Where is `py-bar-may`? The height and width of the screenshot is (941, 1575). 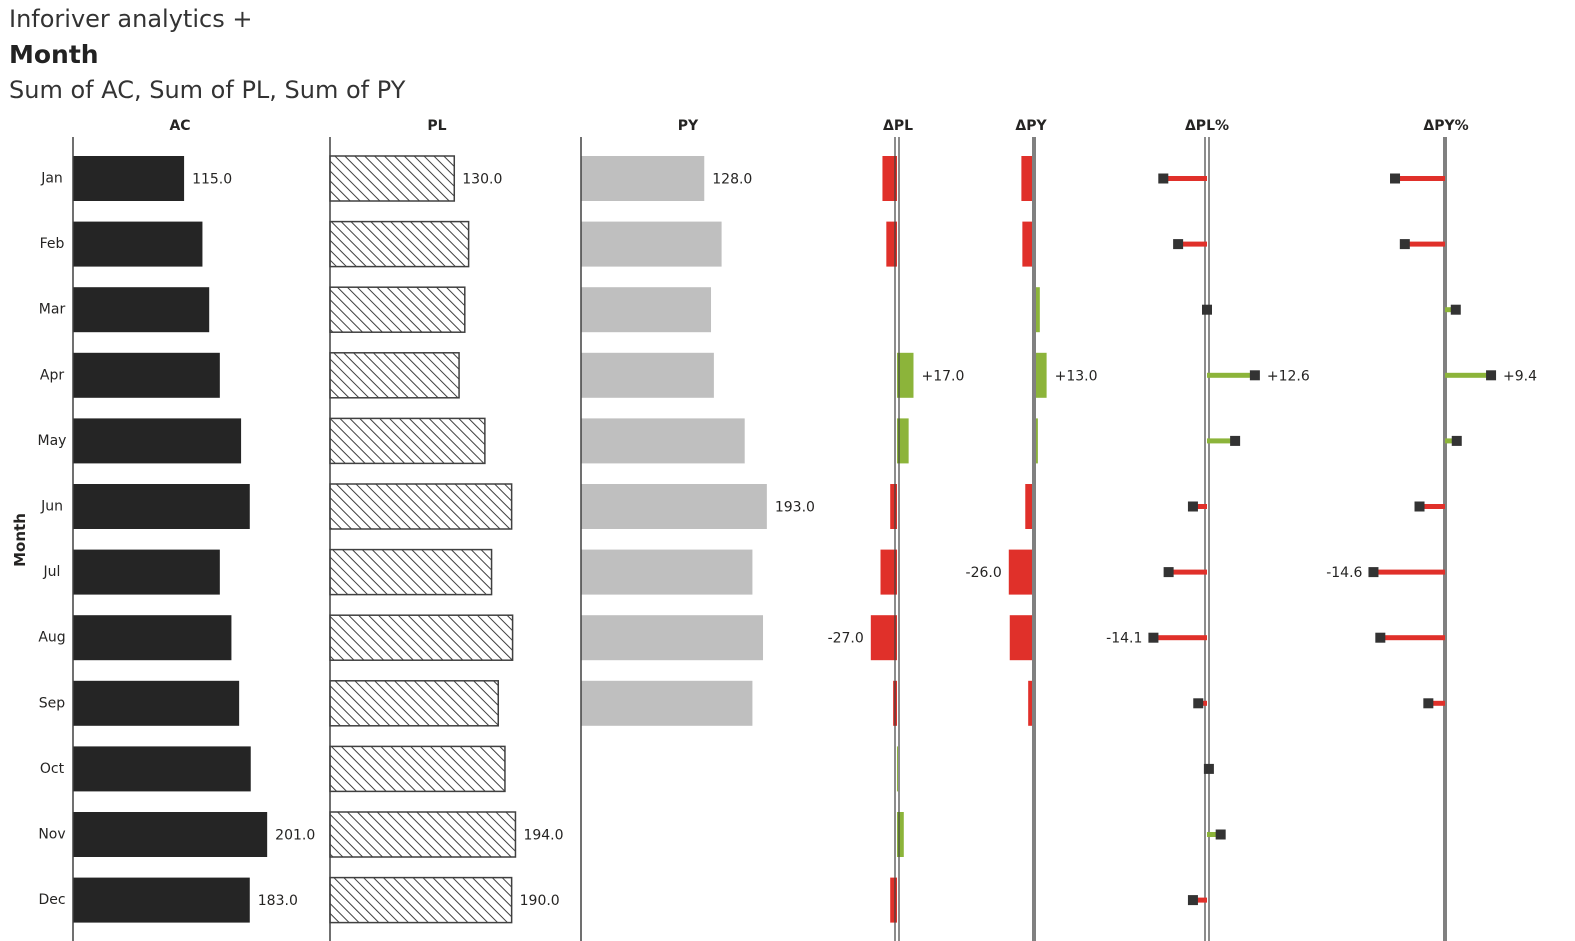 py-bar-may is located at coordinates (663, 441).